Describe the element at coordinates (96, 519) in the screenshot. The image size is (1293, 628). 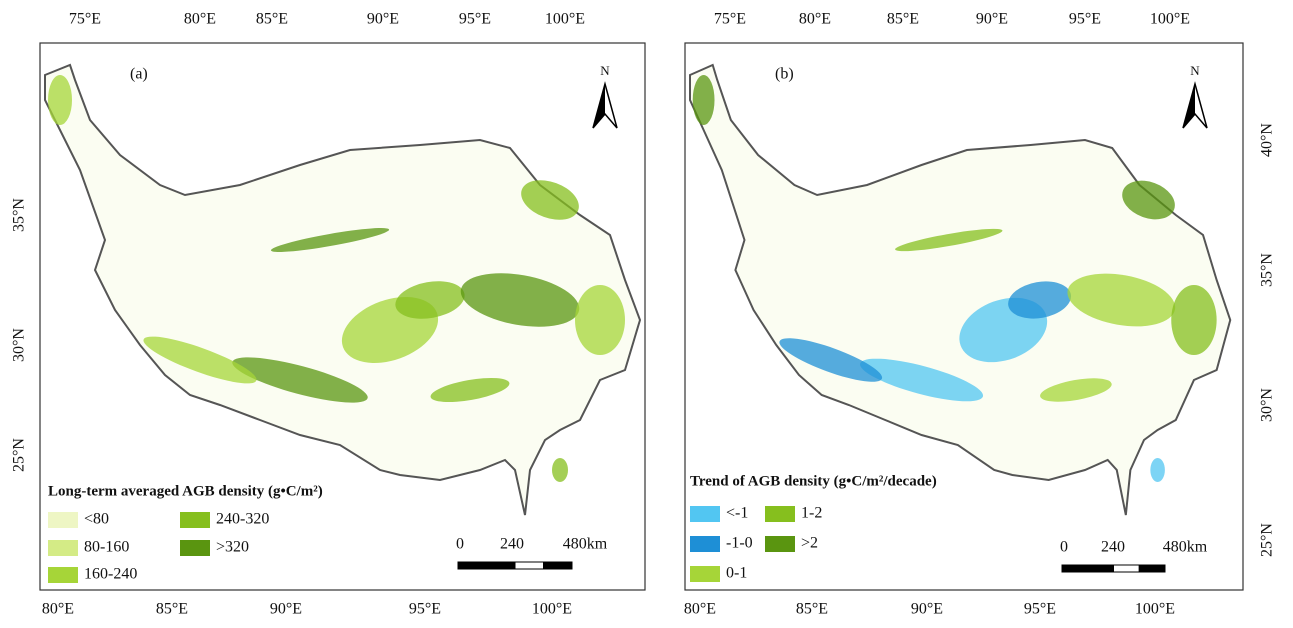
I see `legend-label: <80` at that location.